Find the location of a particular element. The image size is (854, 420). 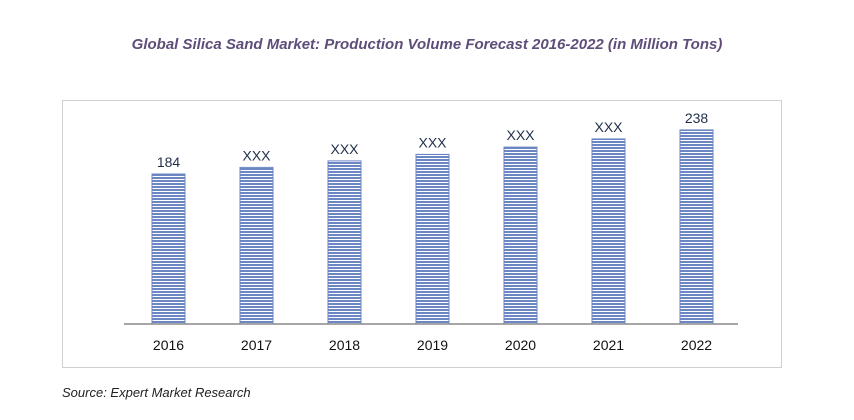

data-label-2017: XXX is located at coordinates (256, 155).